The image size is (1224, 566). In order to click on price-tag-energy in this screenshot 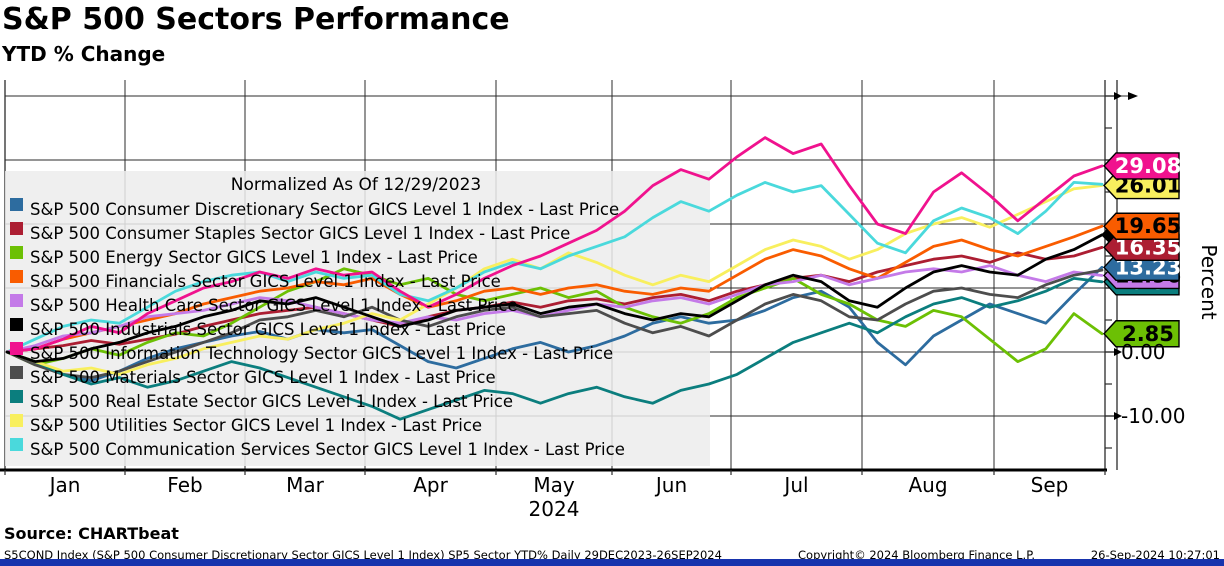, I will do `click(1141, 334)`.